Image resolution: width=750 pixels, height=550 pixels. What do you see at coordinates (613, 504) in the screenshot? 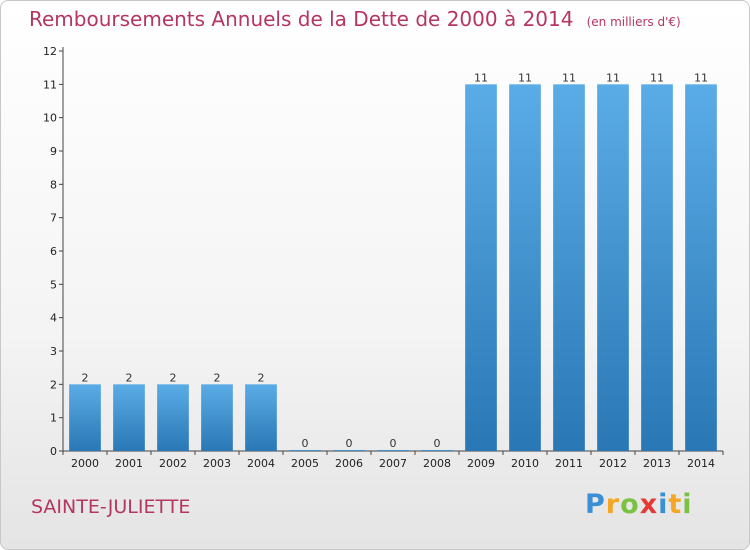
I see `logo-letter: r` at bounding box center [613, 504].